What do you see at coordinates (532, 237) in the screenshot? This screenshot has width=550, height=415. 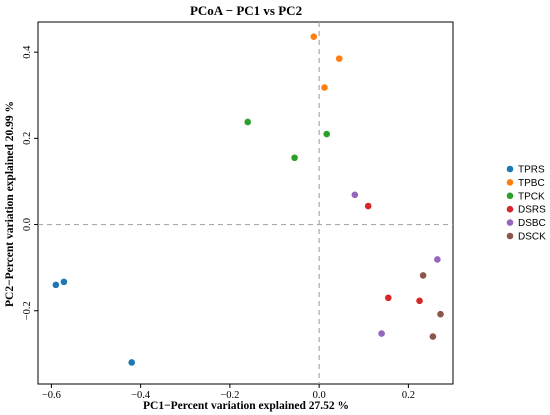 I see `legend-label-dsck: DSCK` at bounding box center [532, 237].